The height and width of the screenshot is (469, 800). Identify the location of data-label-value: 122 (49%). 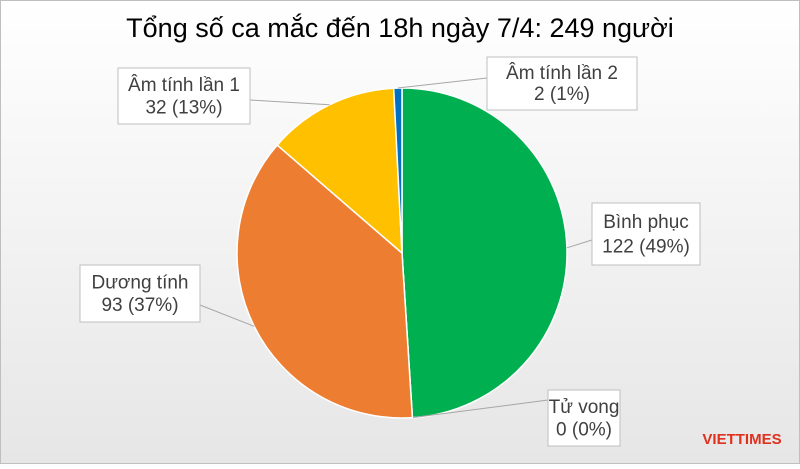
(646, 247).